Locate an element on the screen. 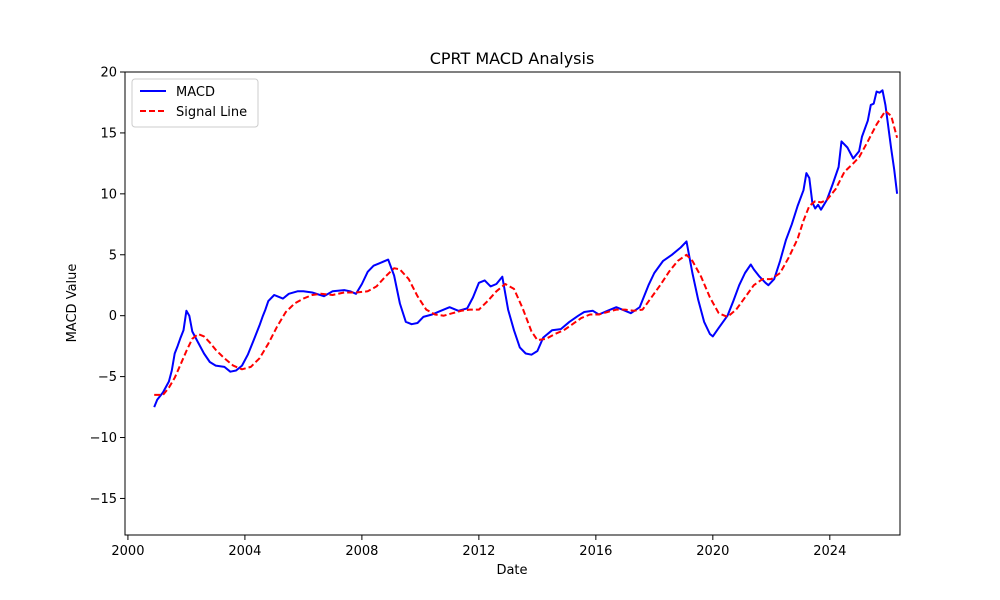 The width and height of the screenshot is (1000, 600). x-axis-label: Date is located at coordinates (511, 570).